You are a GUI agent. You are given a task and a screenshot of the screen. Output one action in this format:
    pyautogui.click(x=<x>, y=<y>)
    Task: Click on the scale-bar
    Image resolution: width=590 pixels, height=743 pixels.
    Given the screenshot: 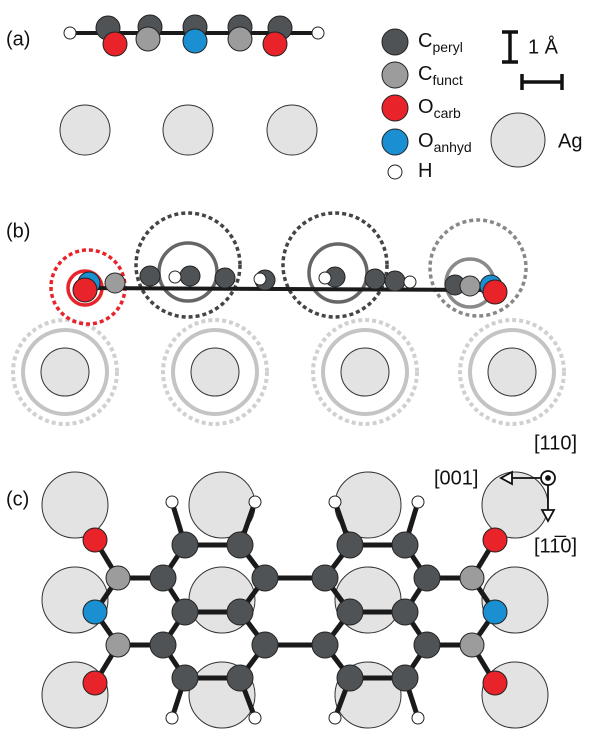 What is the action you would take?
    pyautogui.click(x=533, y=60)
    